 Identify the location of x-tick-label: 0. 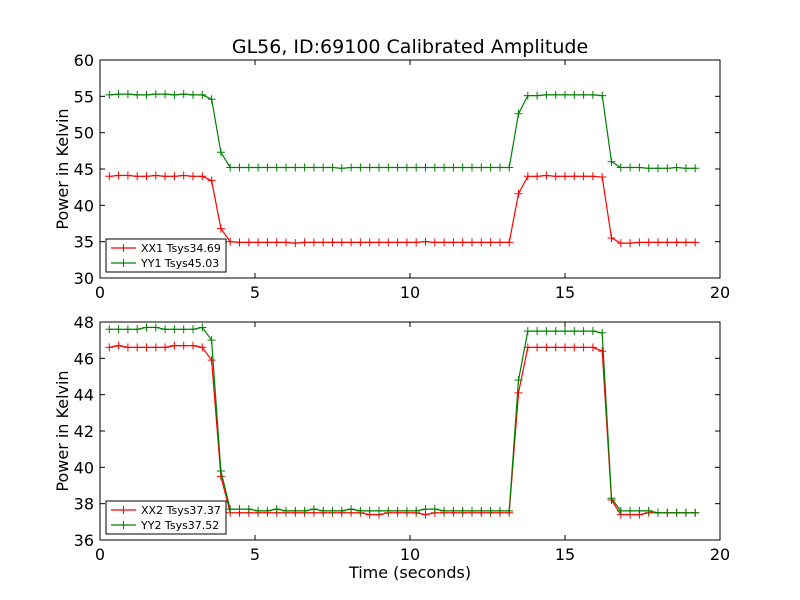
(100, 554).